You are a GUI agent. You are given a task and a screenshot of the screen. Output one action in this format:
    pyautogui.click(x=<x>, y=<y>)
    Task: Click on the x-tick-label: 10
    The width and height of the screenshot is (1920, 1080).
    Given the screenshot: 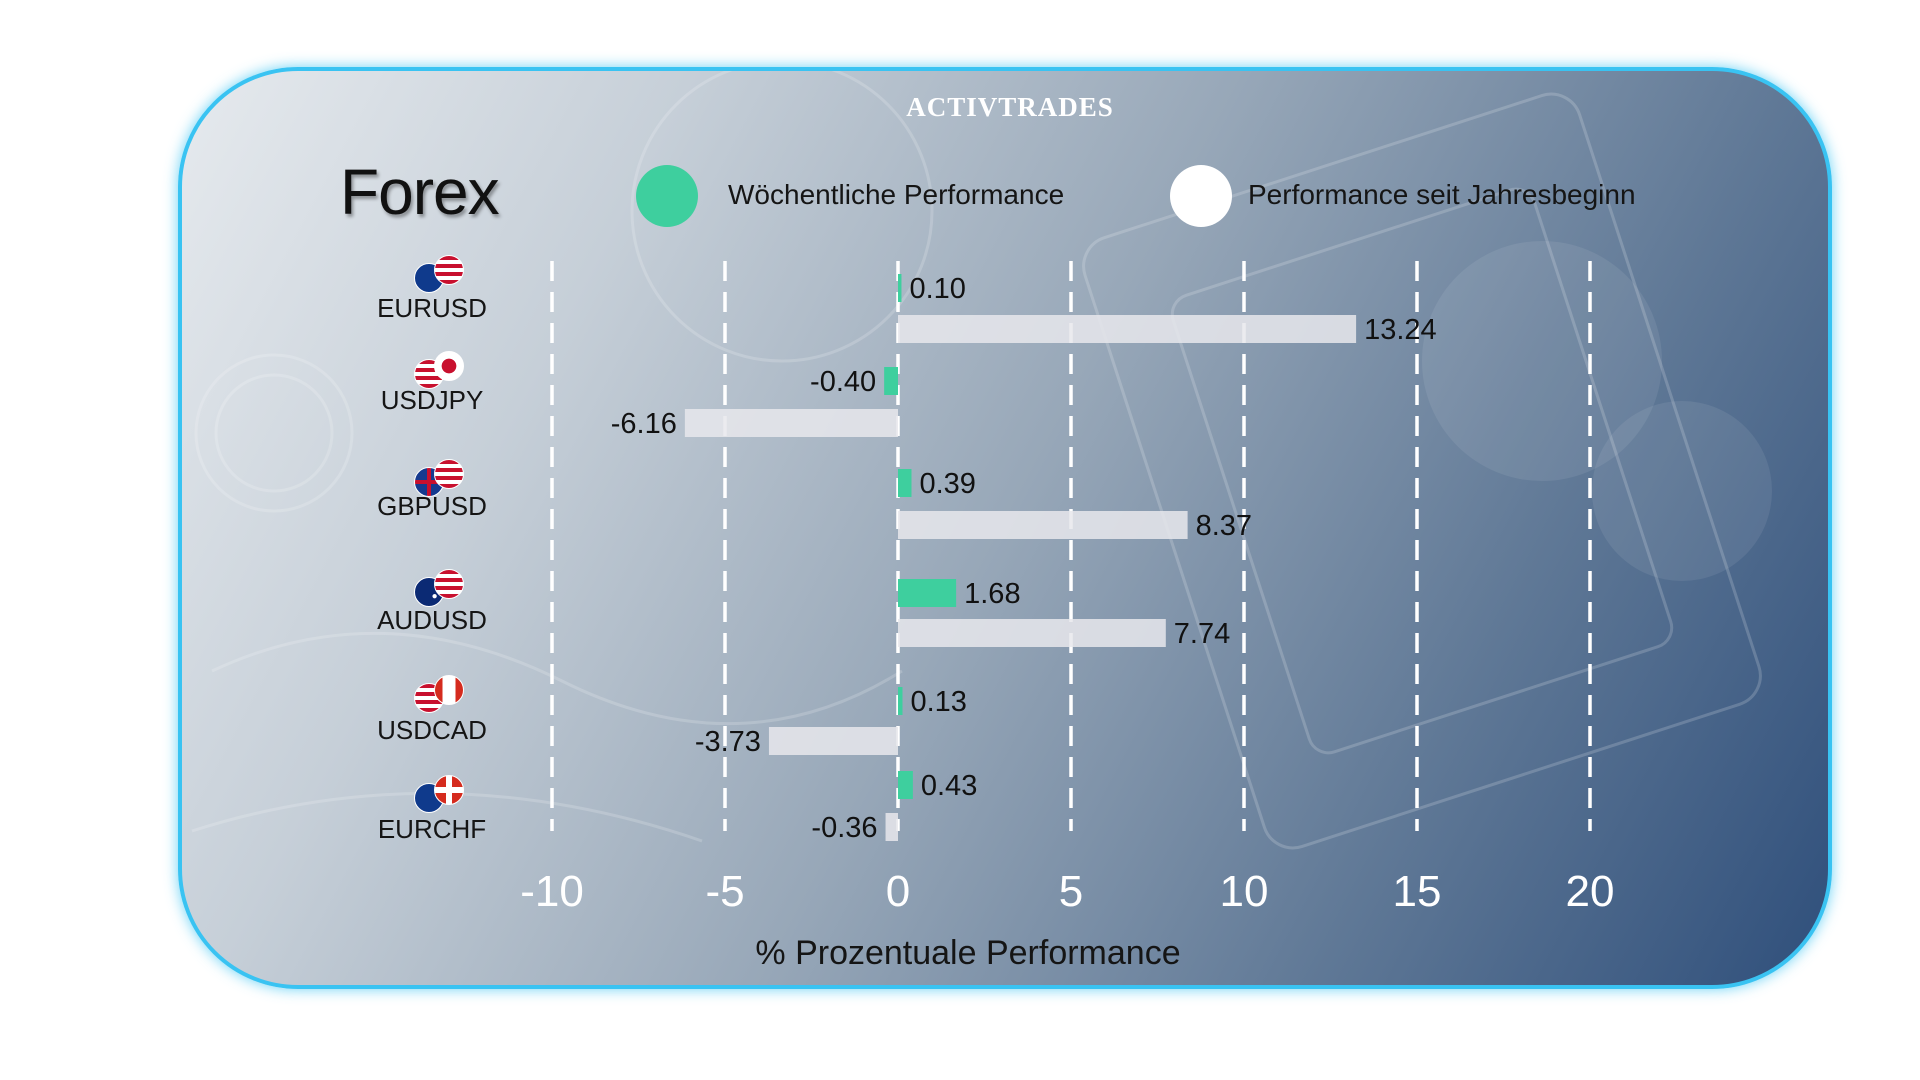 What is the action you would take?
    pyautogui.click(x=1244, y=891)
    